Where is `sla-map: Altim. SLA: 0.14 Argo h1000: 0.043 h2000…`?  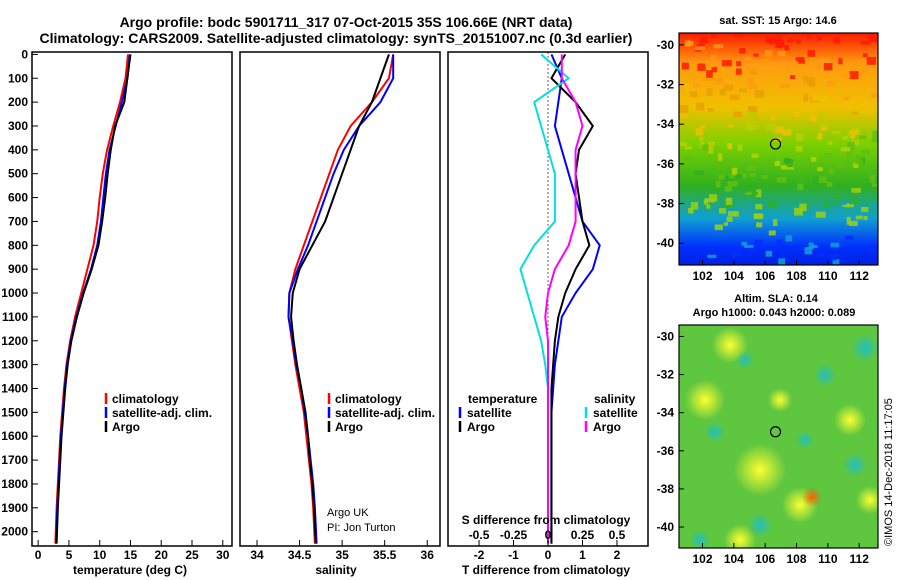 sla-map: Altim. SLA: 0.14 Argo h1000: 0.043 h2000… is located at coordinates (768, 429).